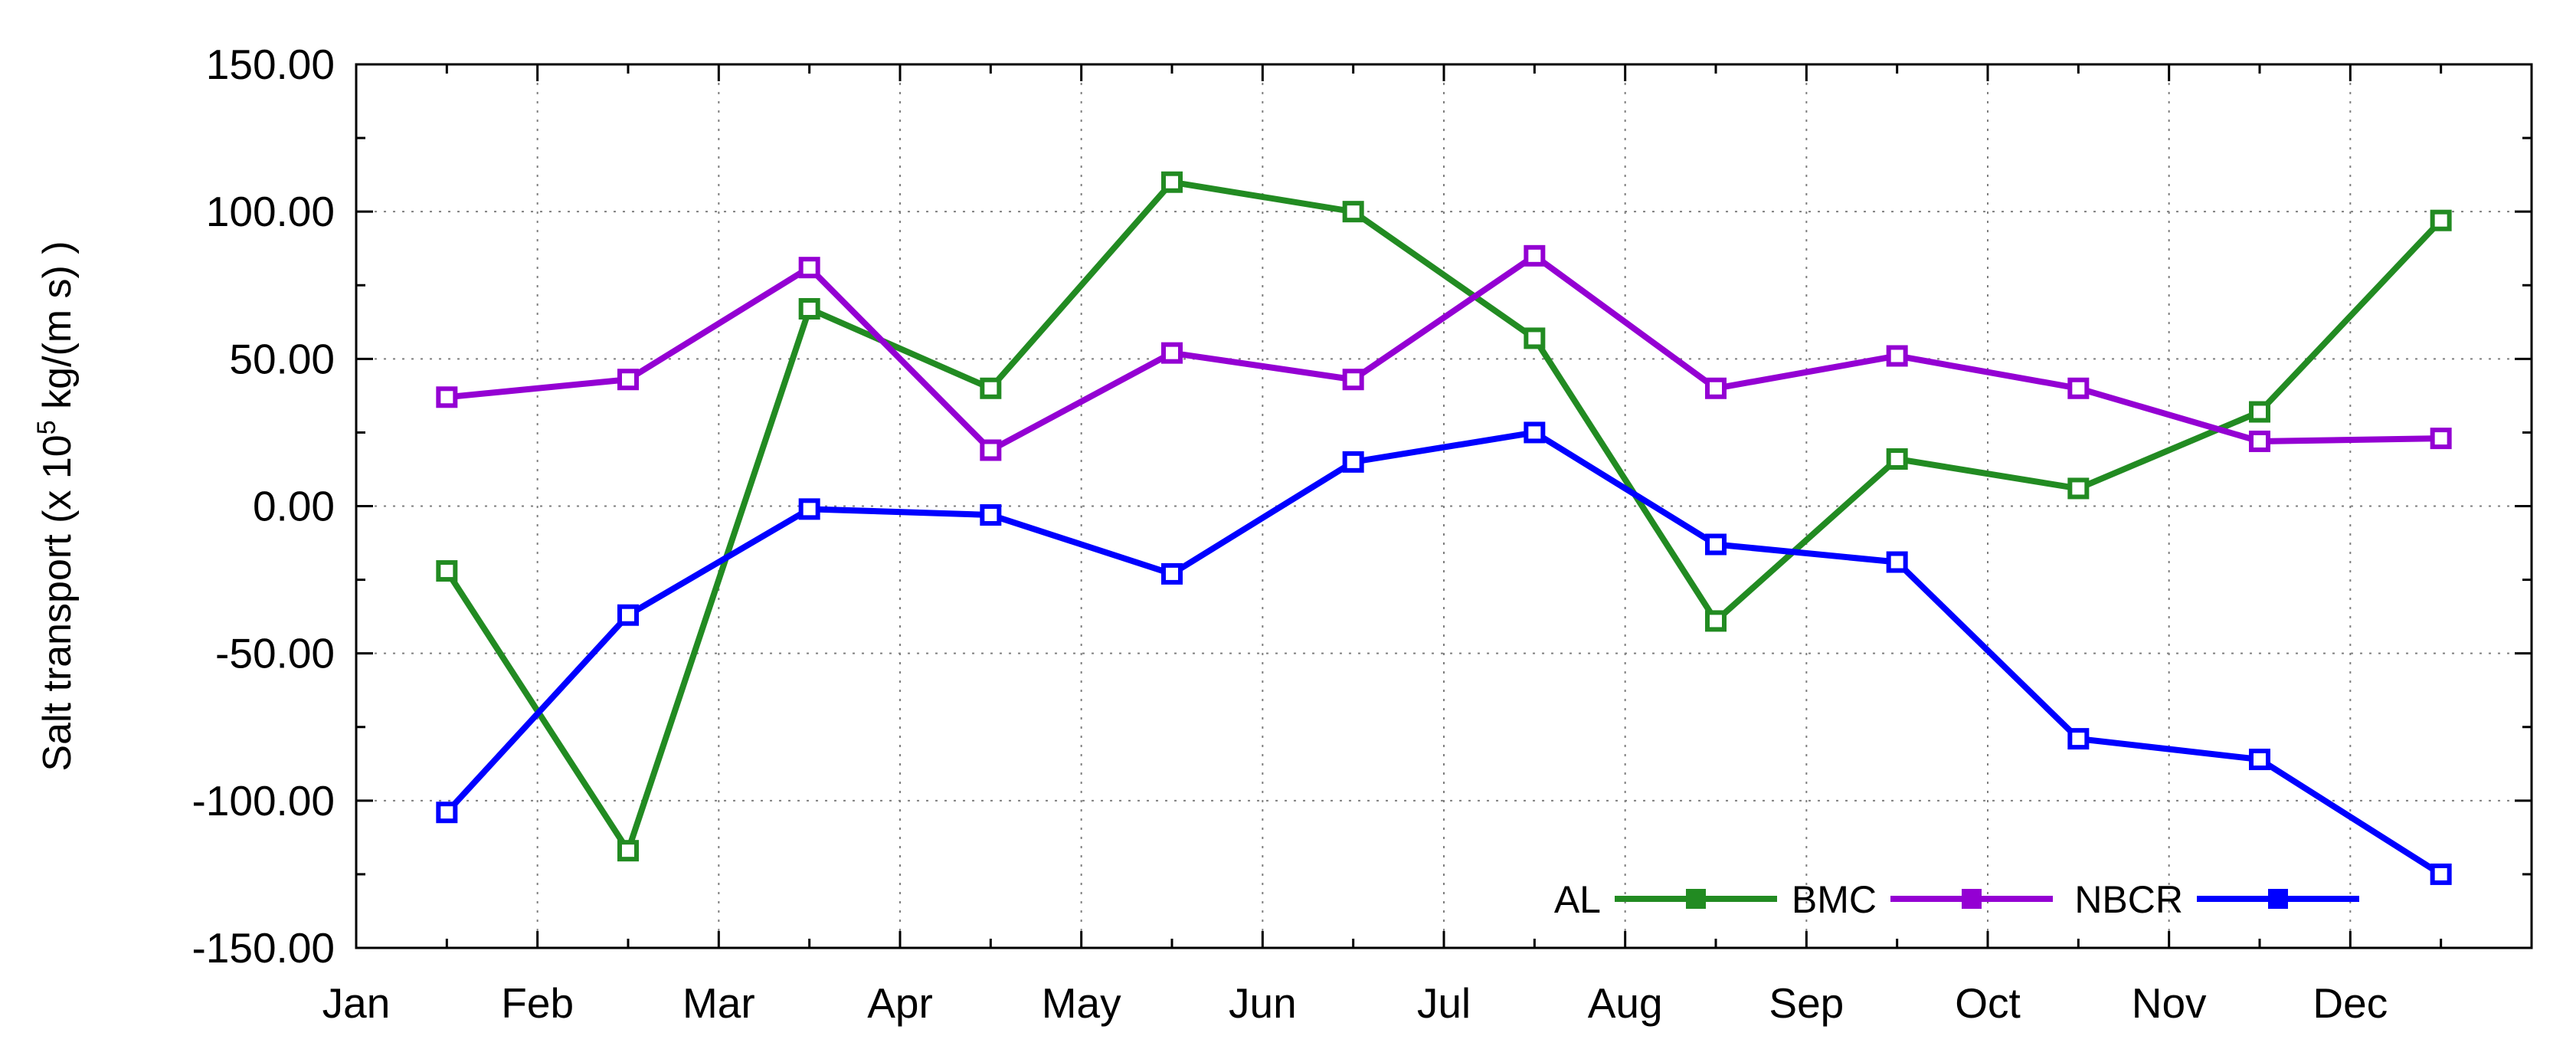  Describe the element at coordinates (57, 603) in the screenshot. I see `y-axis-label-prefix: Salt transport (x 10` at that location.